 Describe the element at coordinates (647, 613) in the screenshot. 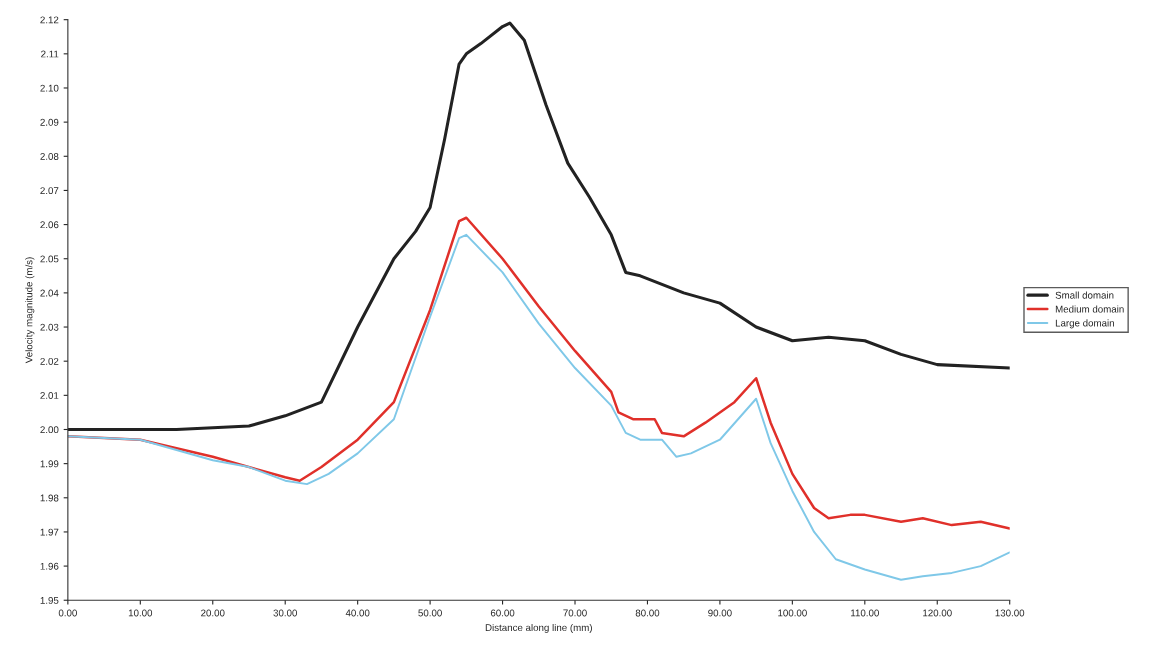

I see `x-tick-label: 80.00` at that location.